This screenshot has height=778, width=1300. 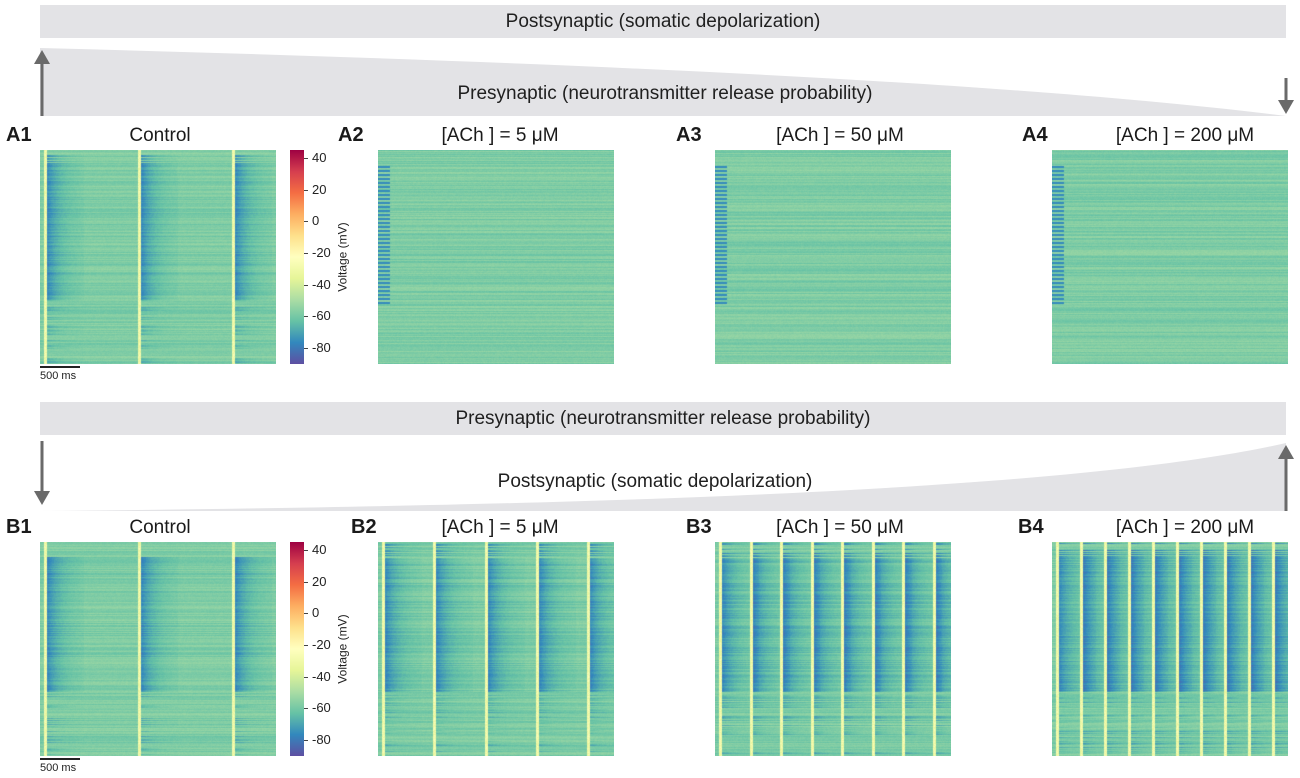 What do you see at coordinates (58, 768) in the screenshot?
I see `scale-bar-b-label: 500 ms` at bounding box center [58, 768].